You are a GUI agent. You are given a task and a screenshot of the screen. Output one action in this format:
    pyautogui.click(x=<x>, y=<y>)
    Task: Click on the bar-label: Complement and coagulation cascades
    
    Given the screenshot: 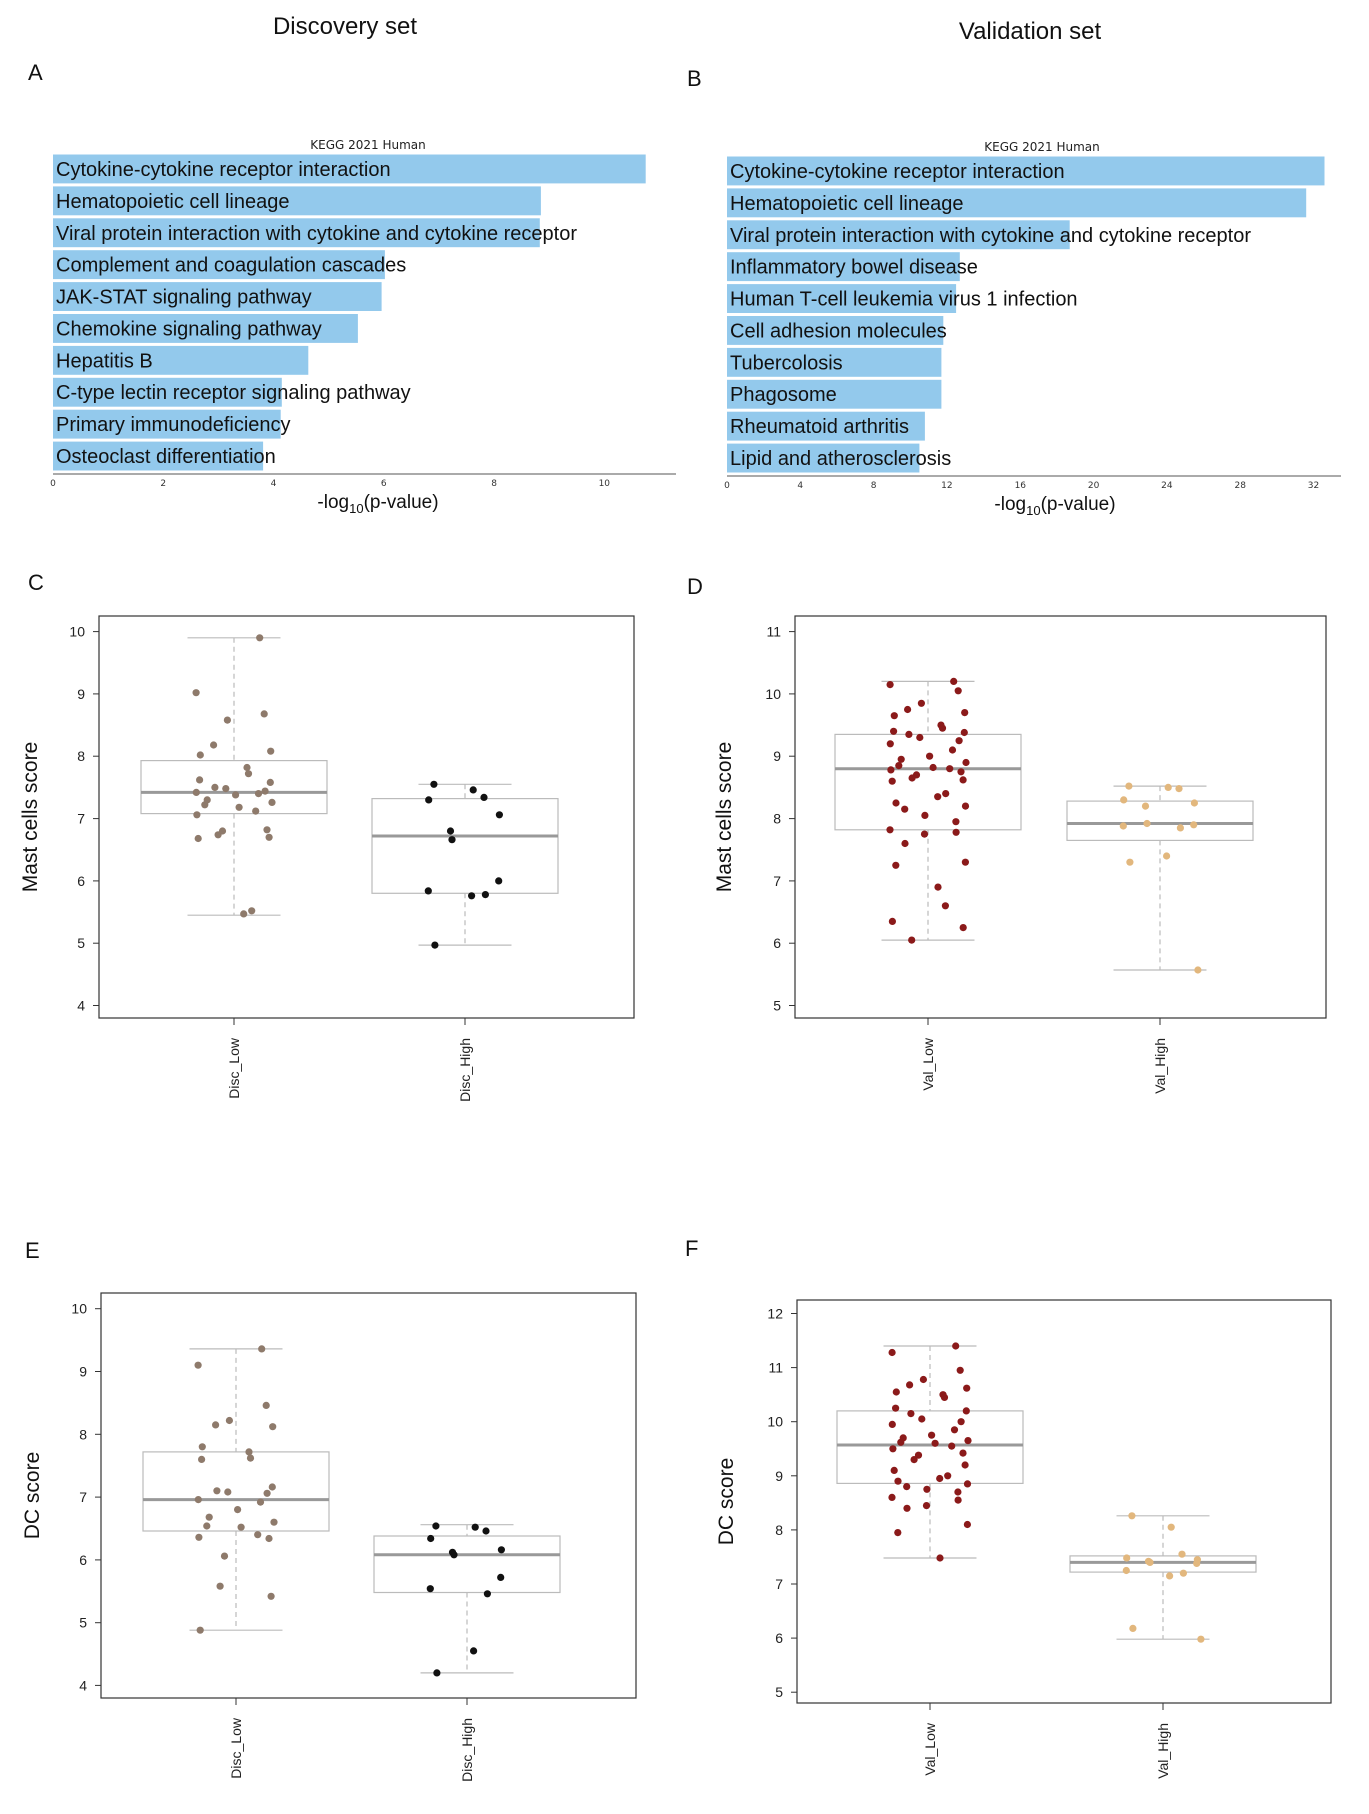 What is the action you would take?
    pyautogui.click(x=231, y=266)
    